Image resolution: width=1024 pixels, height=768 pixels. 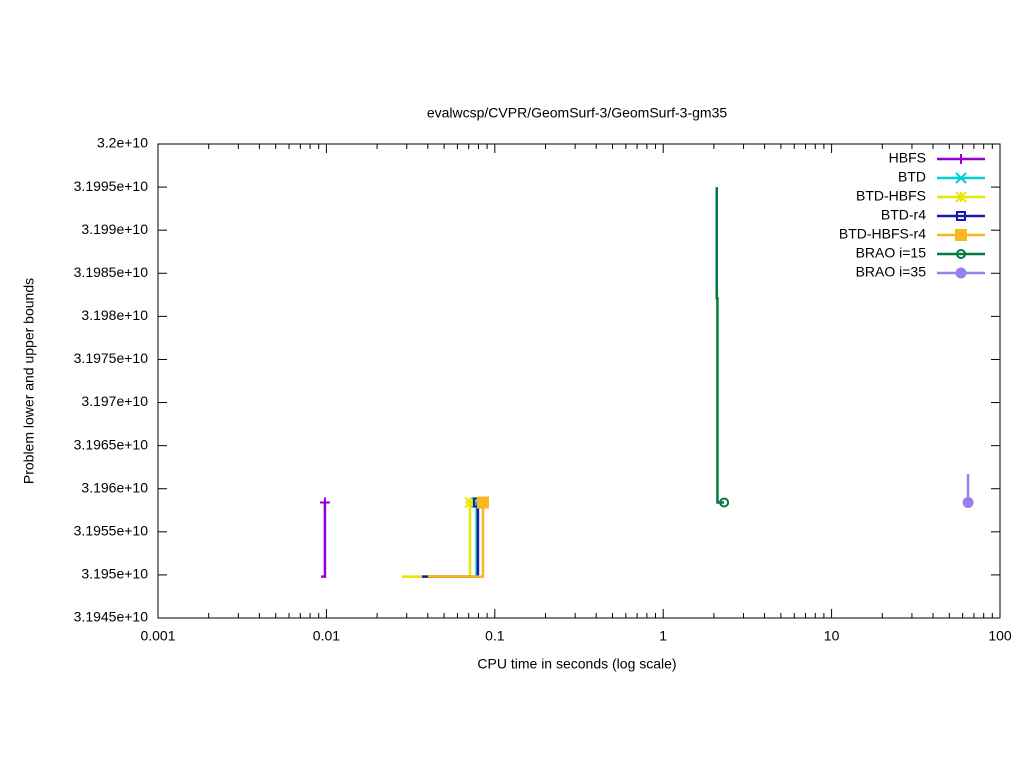 What do you see at coordinates (903, 215) in the screenshot?
I see `legend-label: BTD-r4` at bounding box center [903, 215].